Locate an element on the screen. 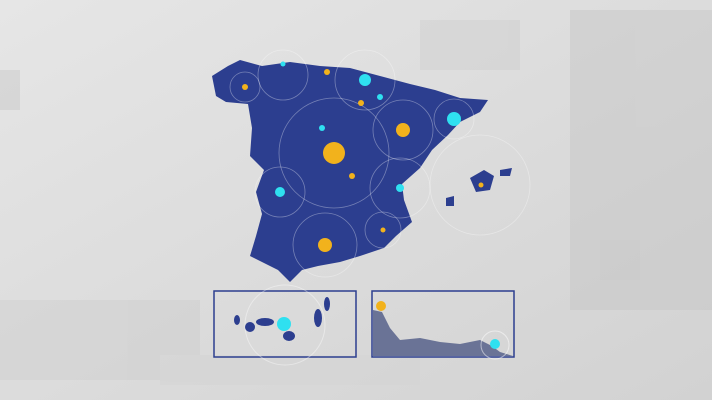  inset-canary-islands is located at coordinates (285, 325).